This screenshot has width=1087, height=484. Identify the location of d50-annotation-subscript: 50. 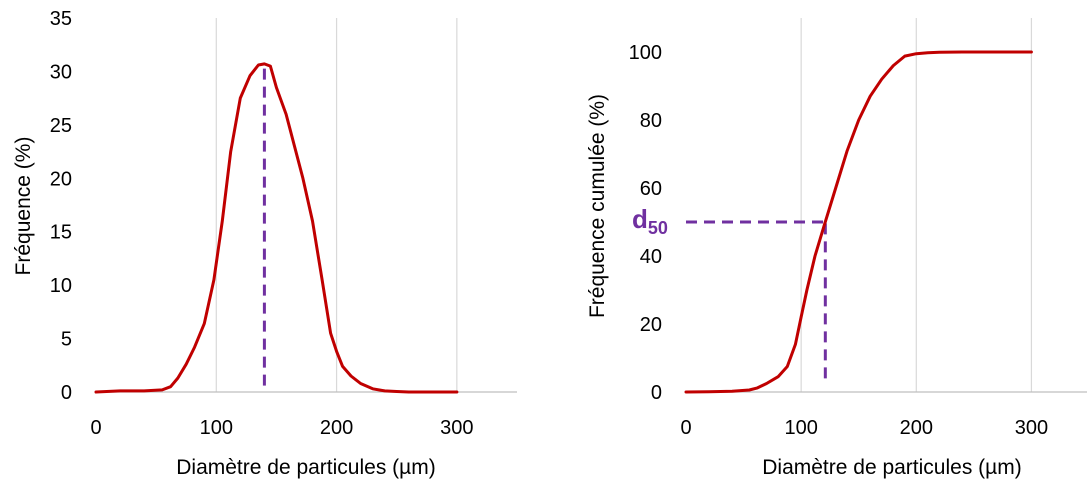
(658, 228).